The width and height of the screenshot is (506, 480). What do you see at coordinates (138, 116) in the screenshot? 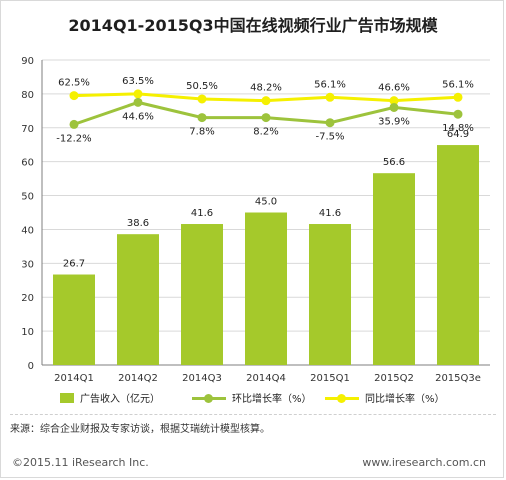
I see `qoq-series-label: 44.6%` at bounding box center [138, 116].